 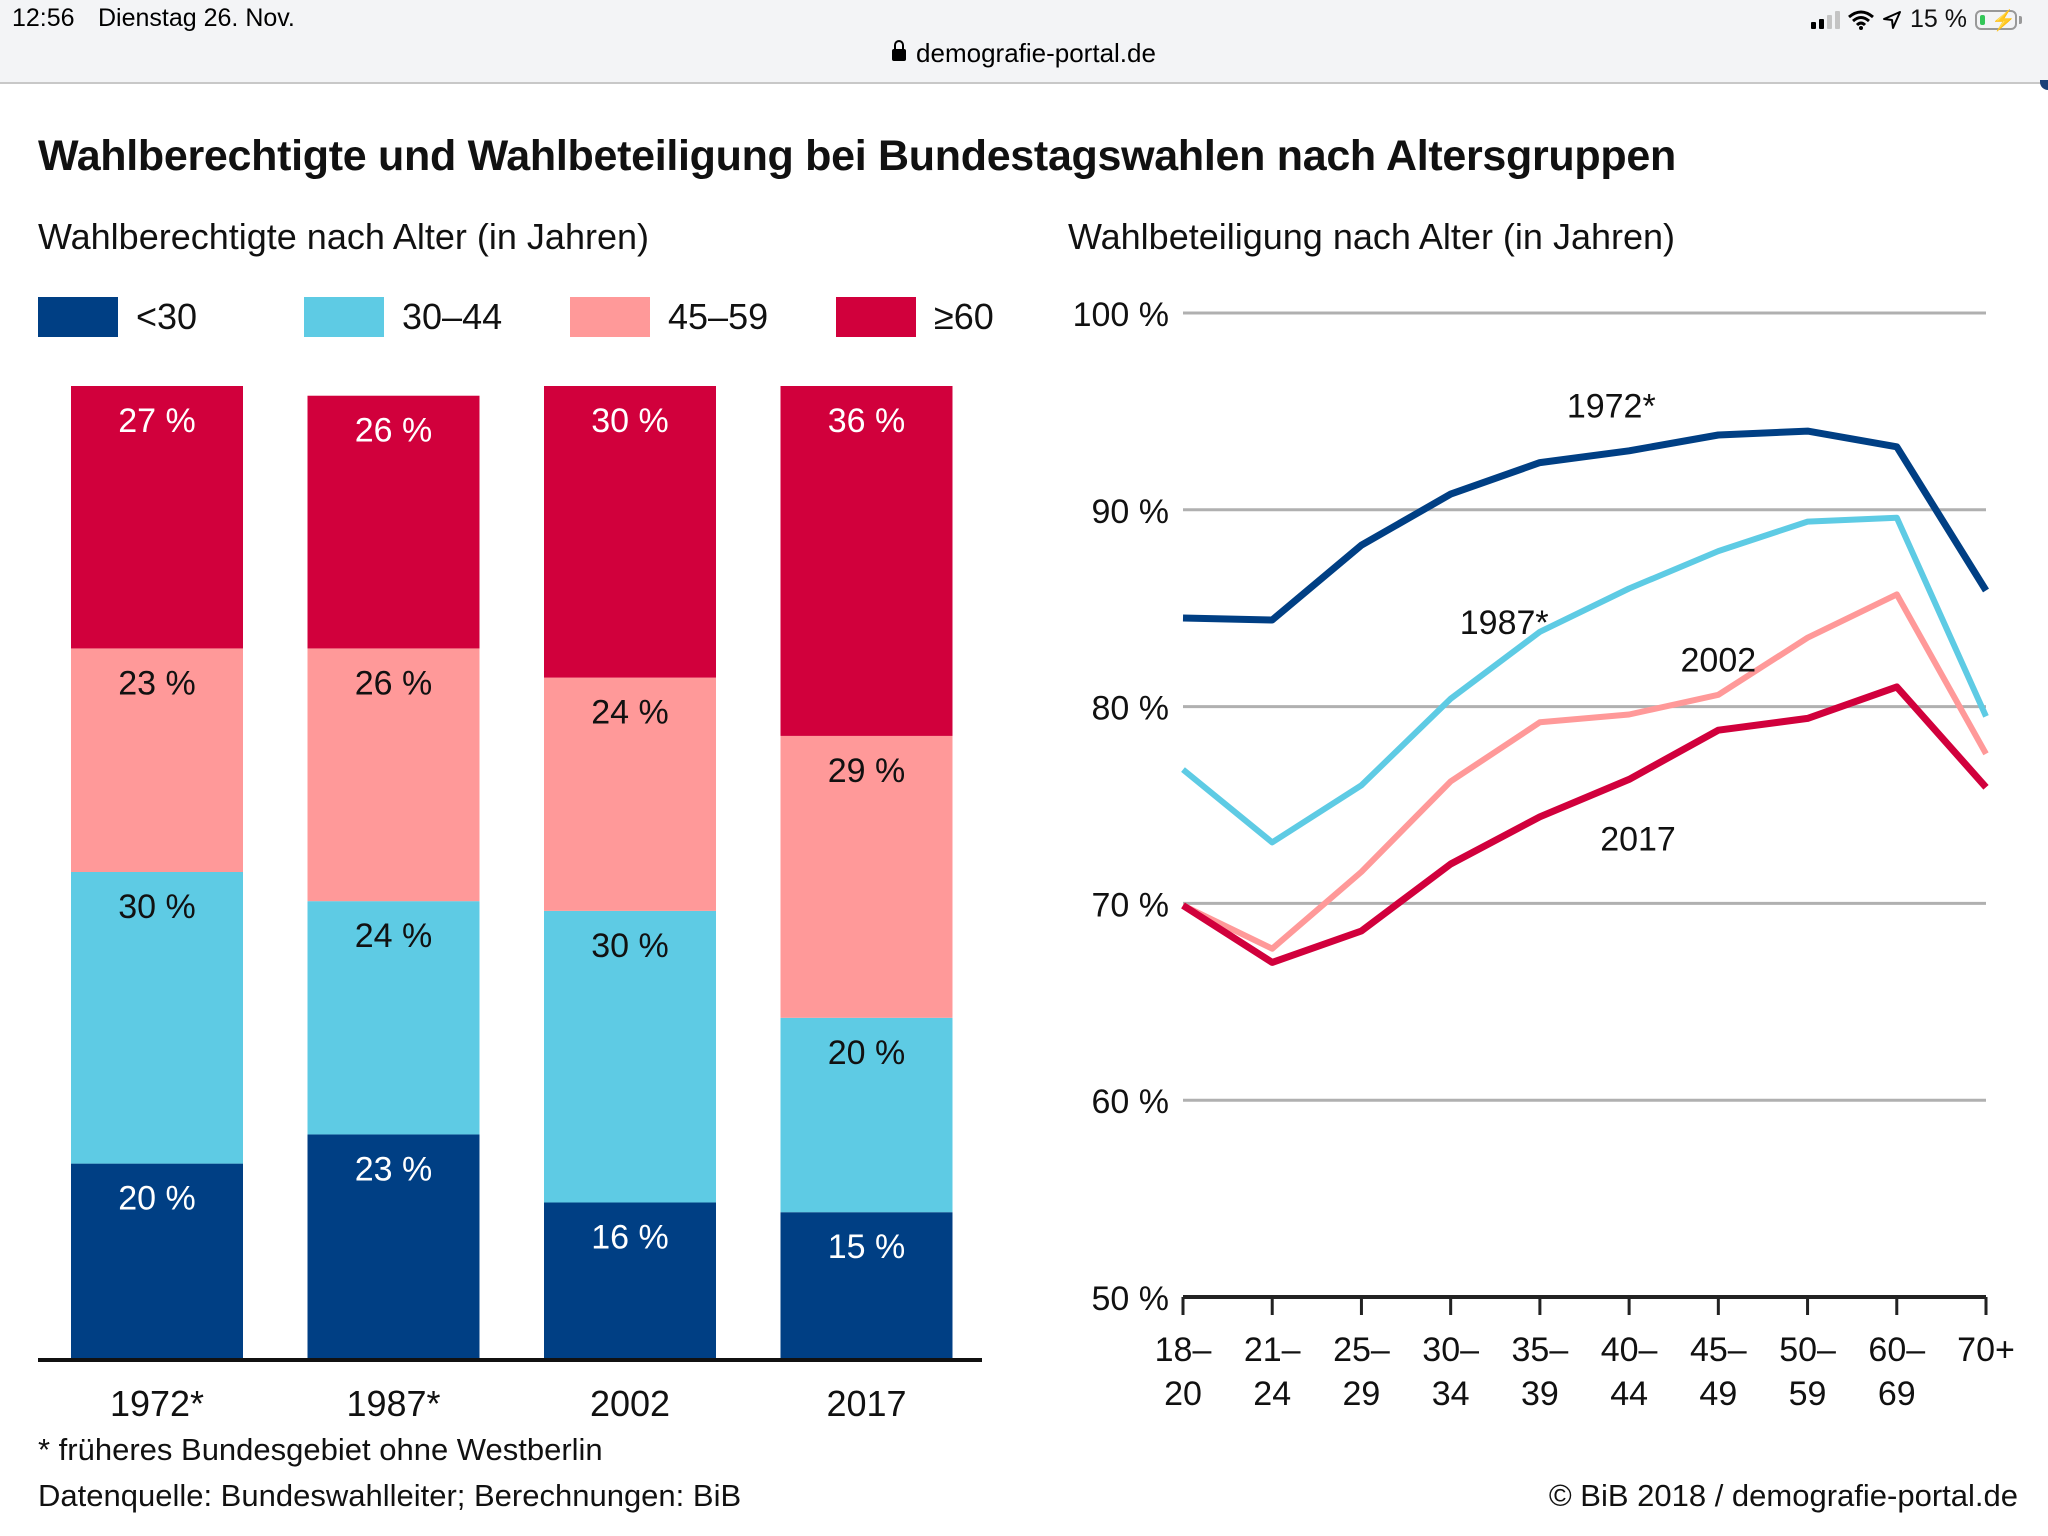 What do you see at coordinates (343, 236) in the screenshot?
I see `bar-chart-title: Wahlberechtigte nach Alter (in Jahren)` at bounding box center [343, 236].